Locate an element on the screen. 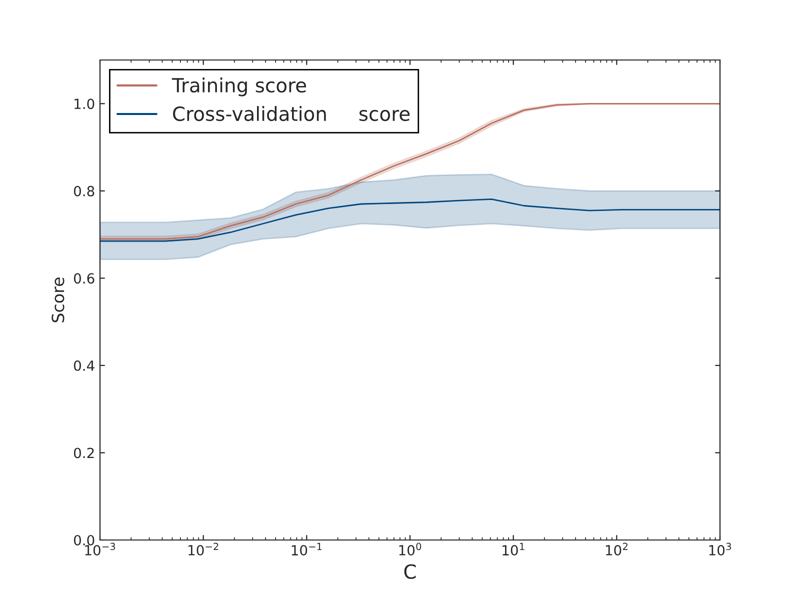  y-tick-label: 0.4 is located at coordinates (84, 365).